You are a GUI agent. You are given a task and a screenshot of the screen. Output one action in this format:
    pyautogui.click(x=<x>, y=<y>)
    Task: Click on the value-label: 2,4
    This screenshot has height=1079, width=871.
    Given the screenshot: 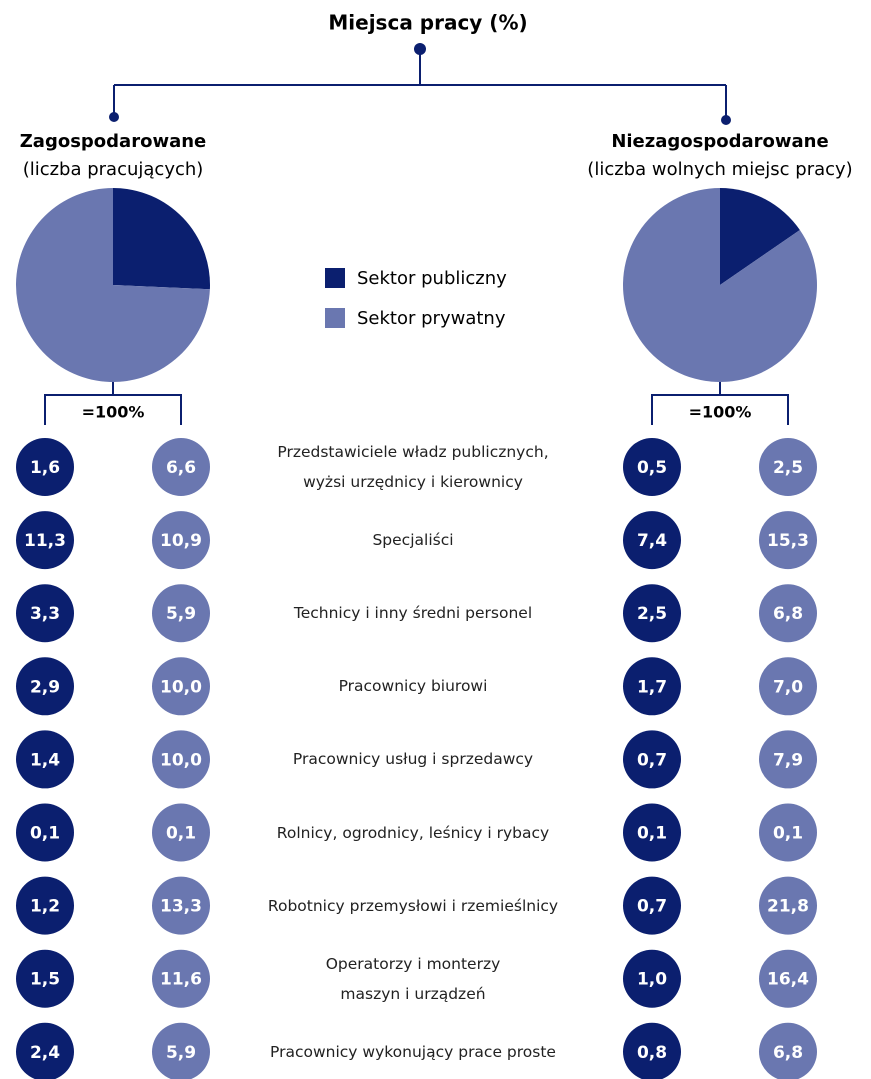 What is the action you would take?
    pyautogui.click(x=45, y=1053)
    